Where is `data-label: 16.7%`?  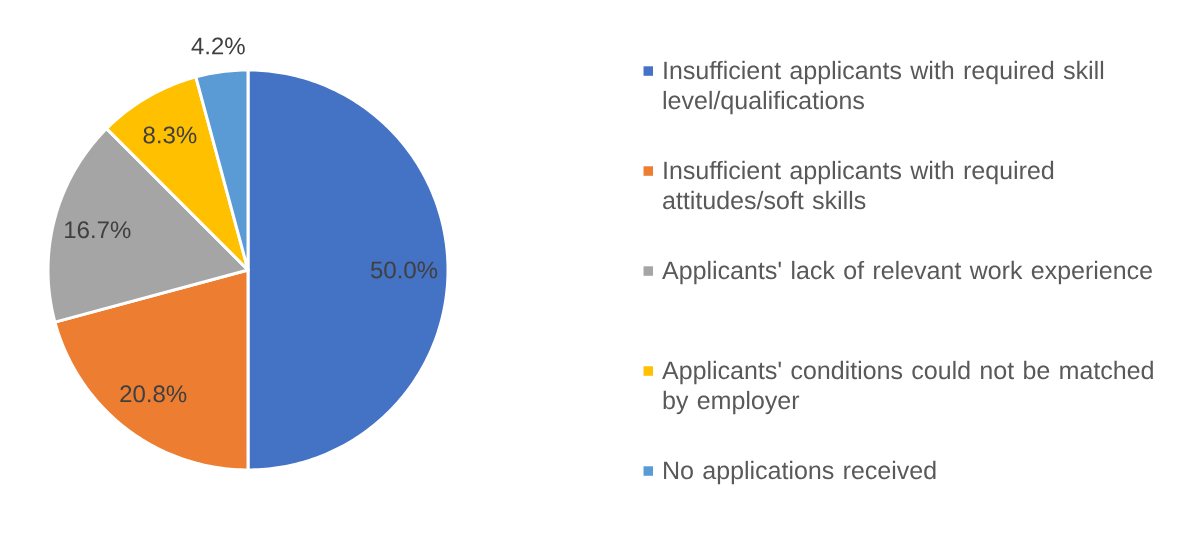
data-label: 16.7% is located at coordinates (98, 230).